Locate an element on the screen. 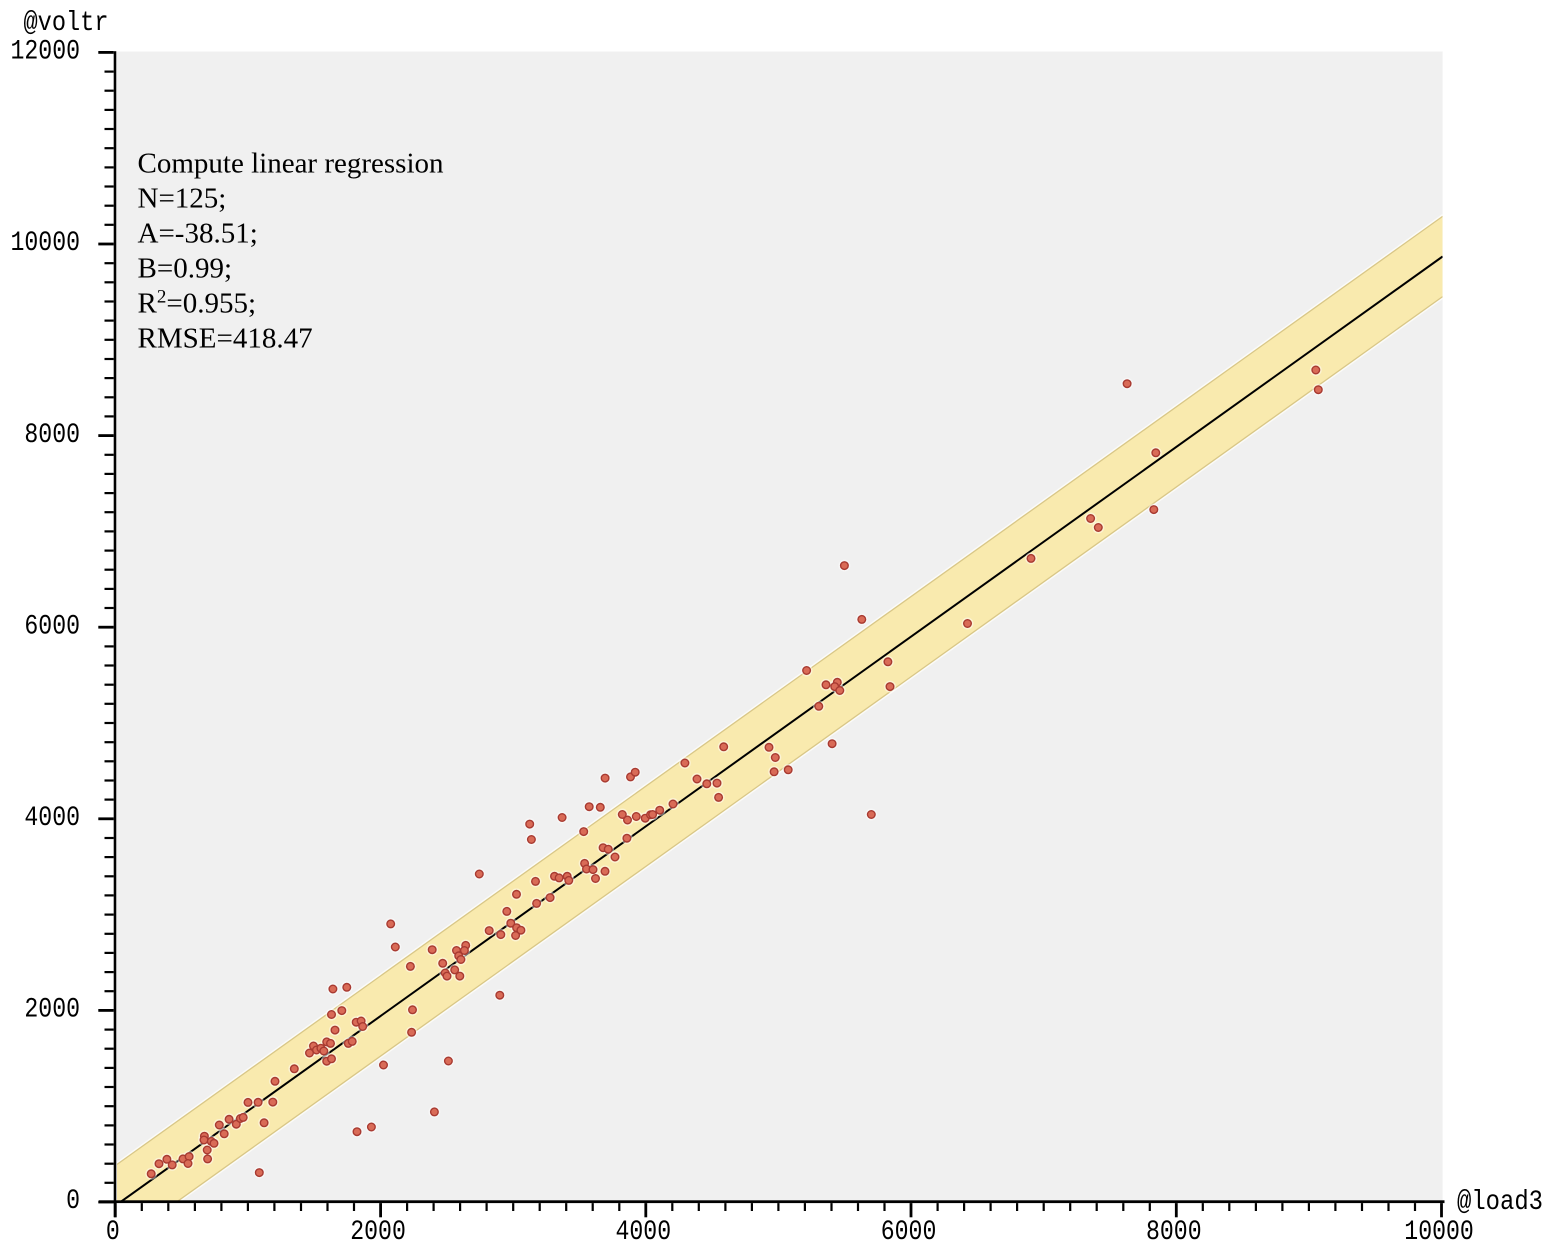  svg-text: Compute linear regression is located at coordinates (291, 164).